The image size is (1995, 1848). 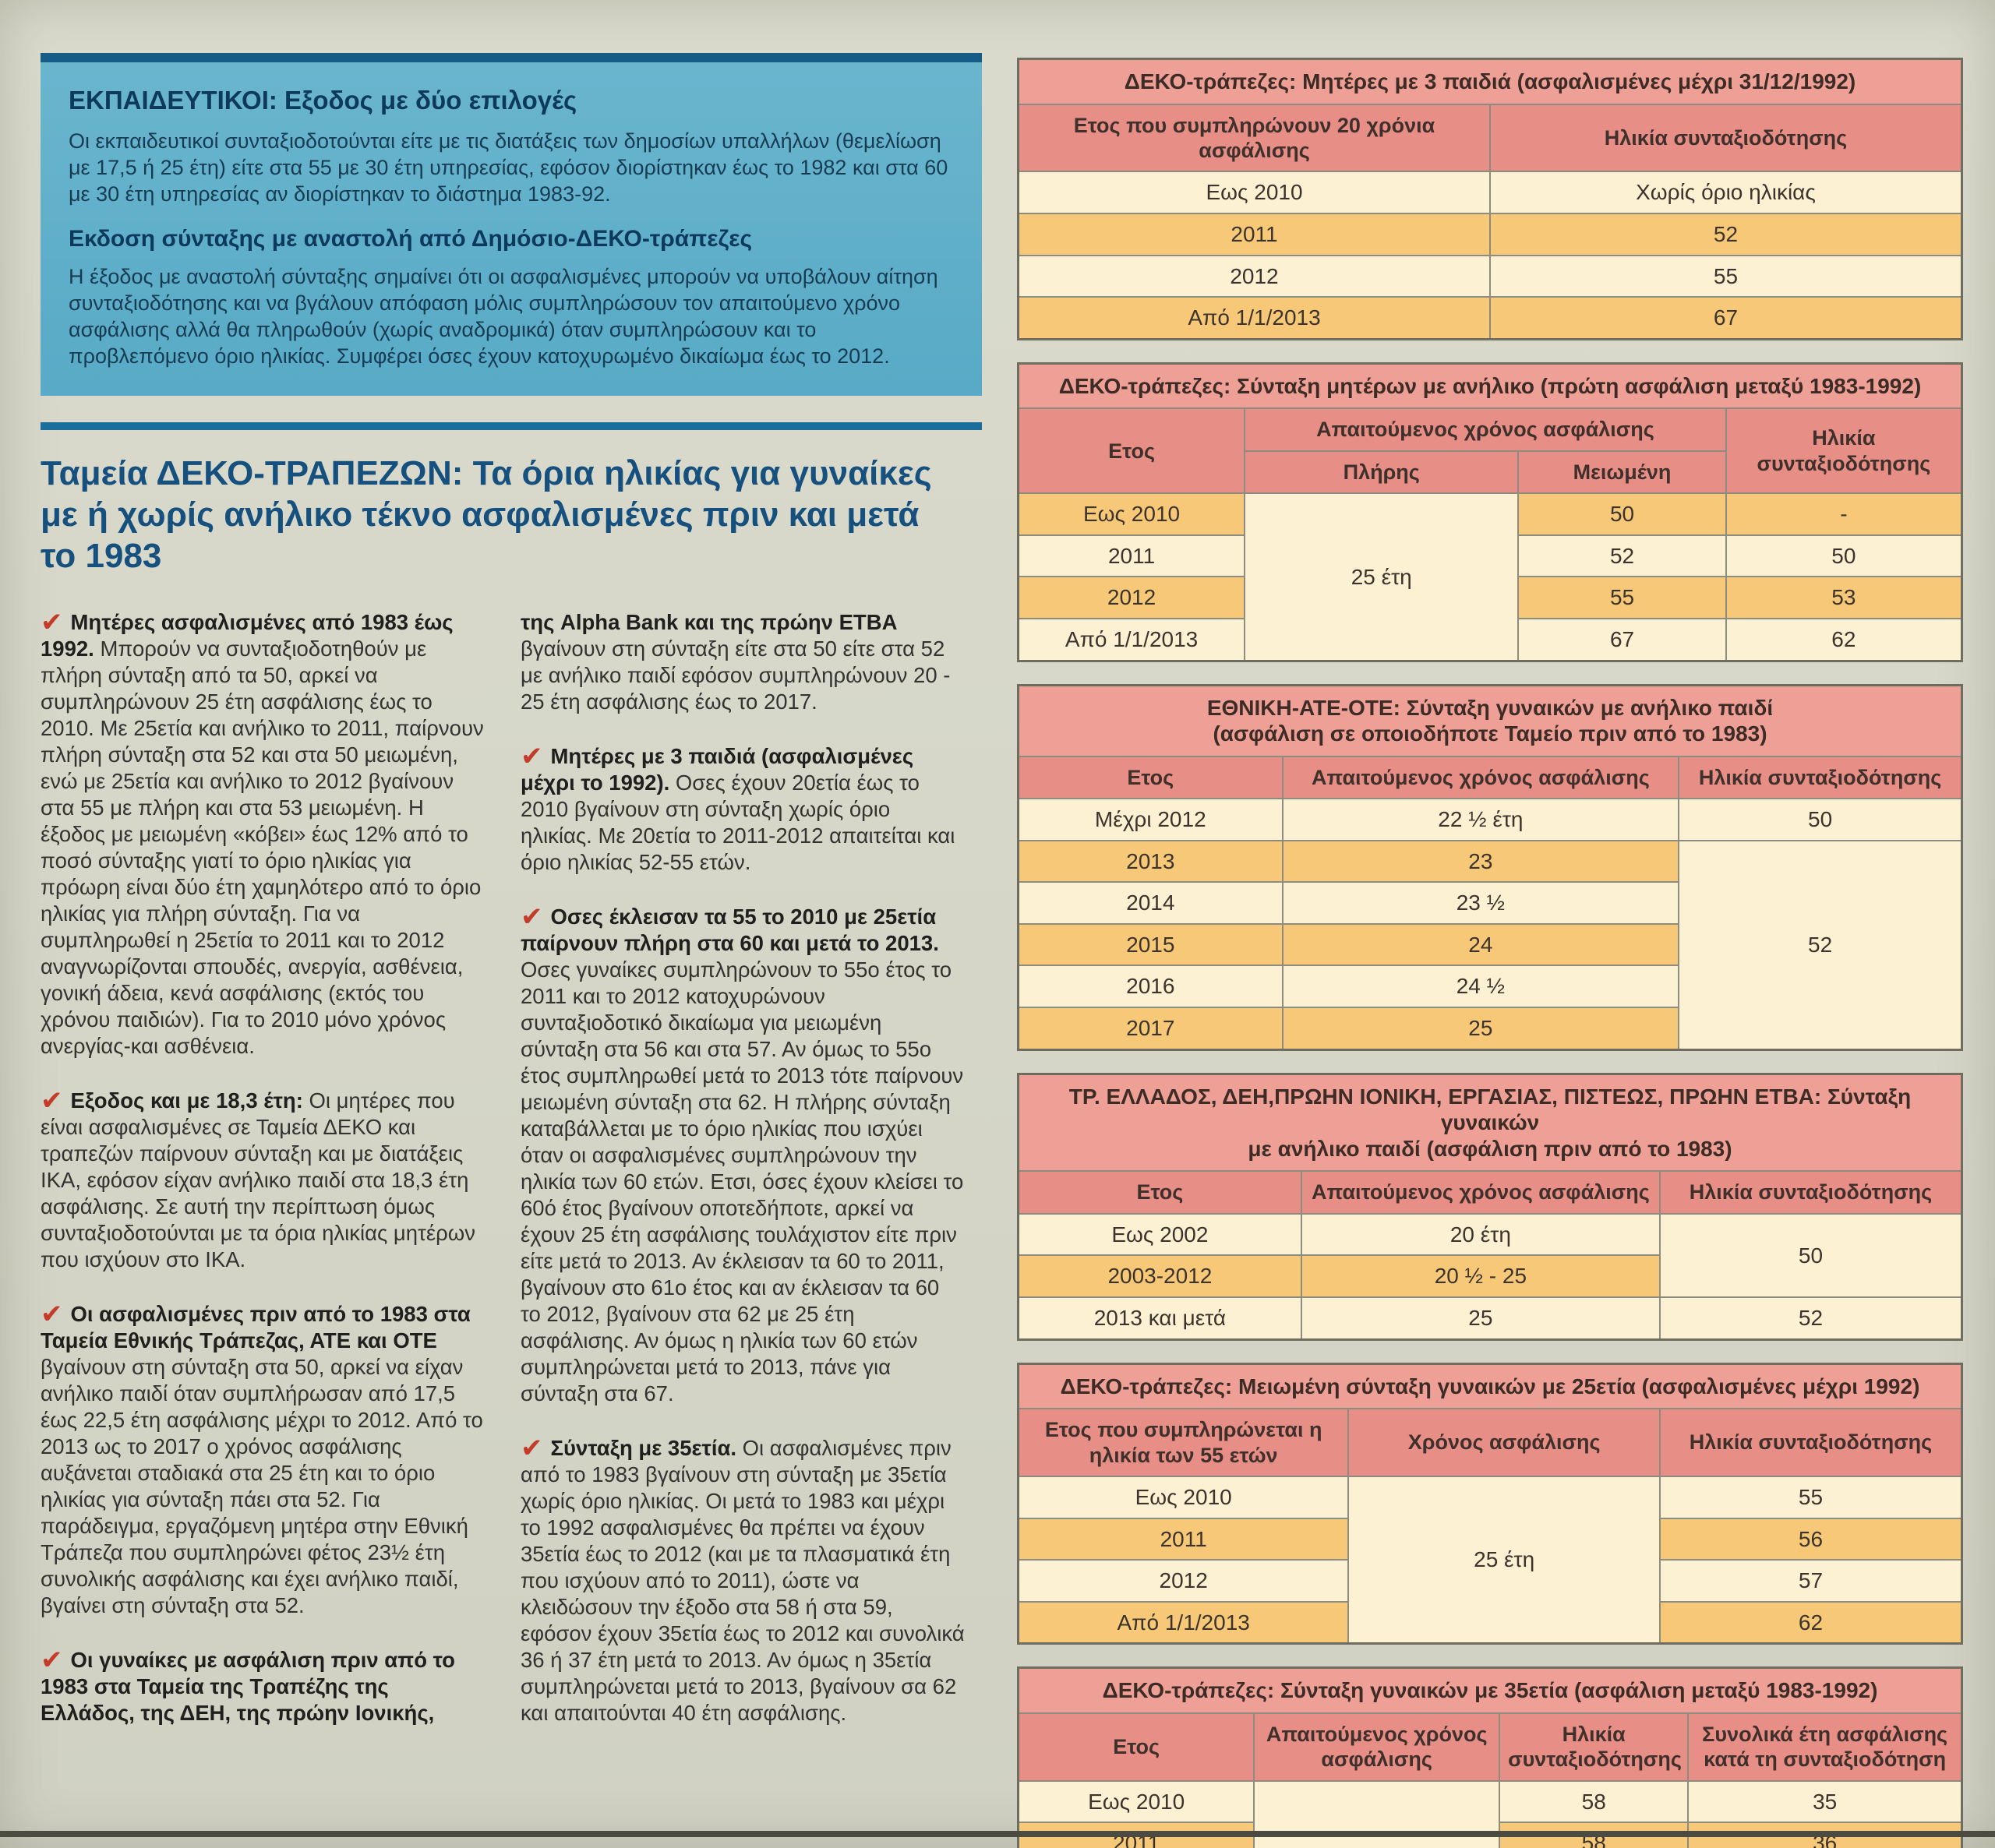 I want to click on cell: 2003-2012, so click(x=1159, y=1276).